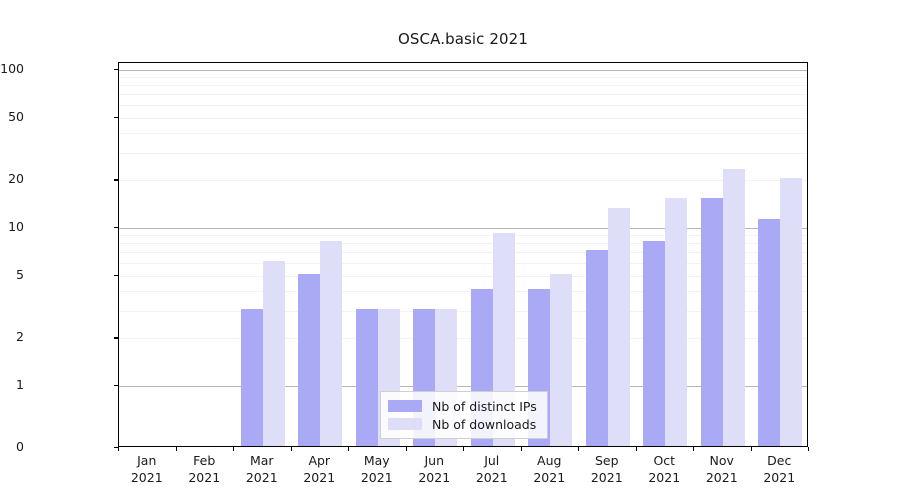 The width and height of the screenshot is (900, 500). I want to click on x-tick-label-month: Jul, so click(492, 460).